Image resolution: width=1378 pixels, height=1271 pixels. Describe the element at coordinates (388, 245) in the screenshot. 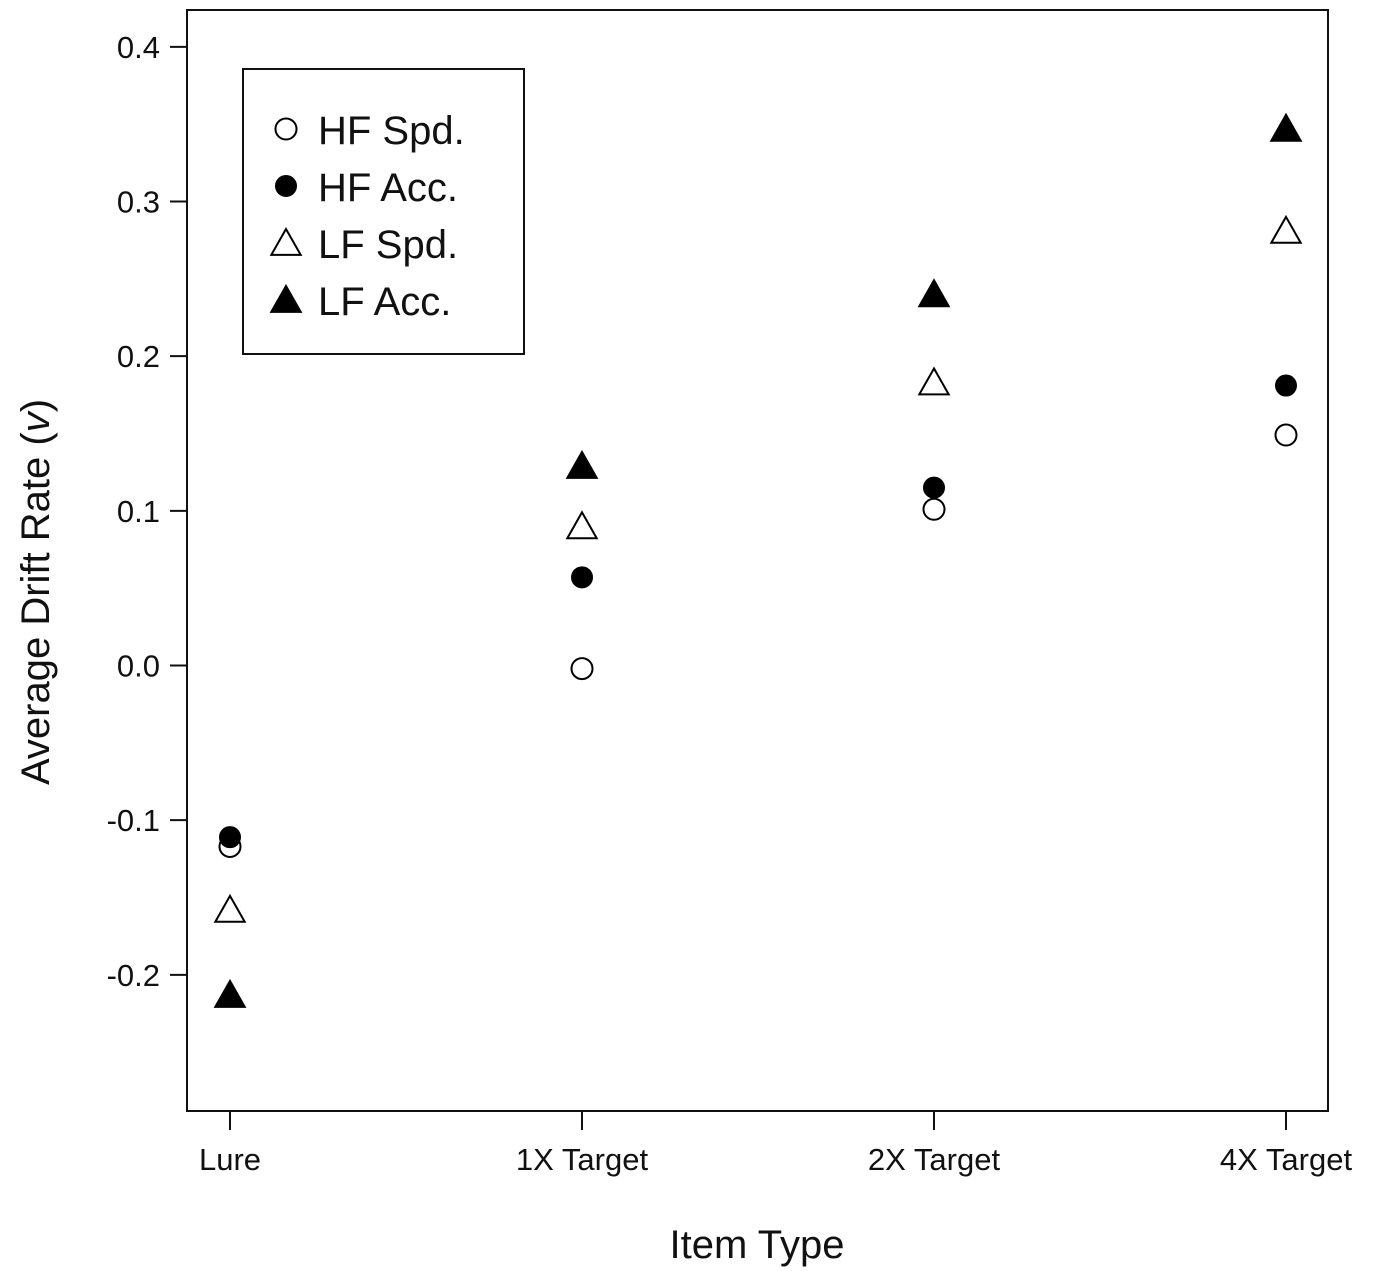

I see `legend-label: LF Spd.` at that location.